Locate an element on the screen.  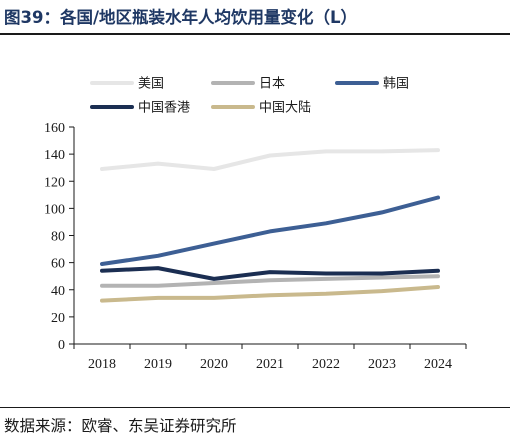
x-tick-label: 2023 is located at coordinates (382, 364).